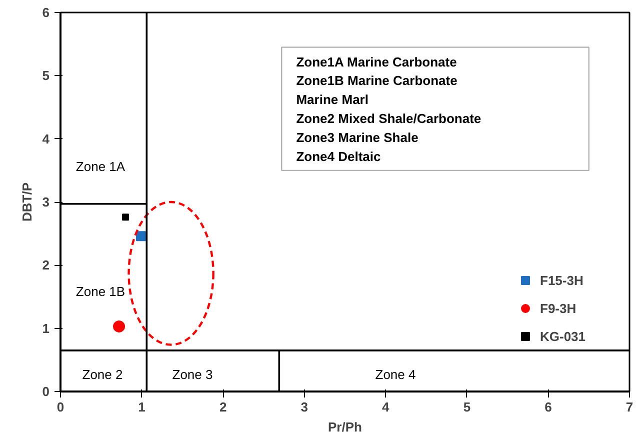 The image size is (641, 446). What do you see at coordinates (332, 100) in the screenshot?
I see `annotation: Marine Marl` at bounding box center [332, 100].